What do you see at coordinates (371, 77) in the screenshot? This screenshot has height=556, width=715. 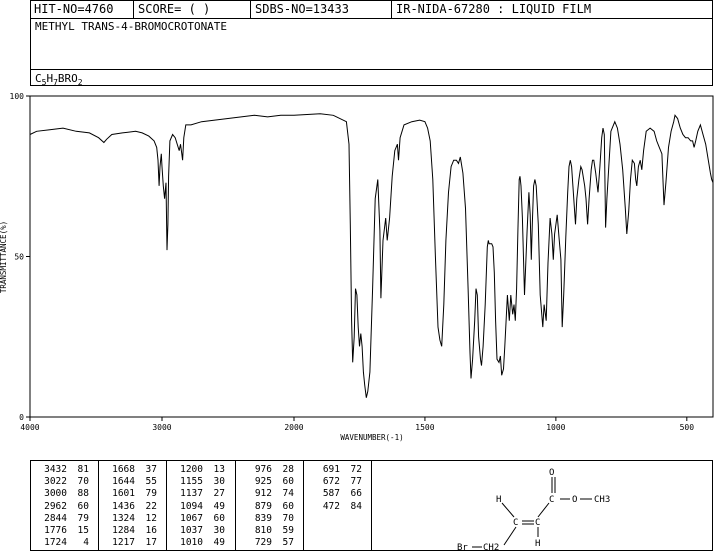 I see `header-formula-row` at bounding box center [371, 77].